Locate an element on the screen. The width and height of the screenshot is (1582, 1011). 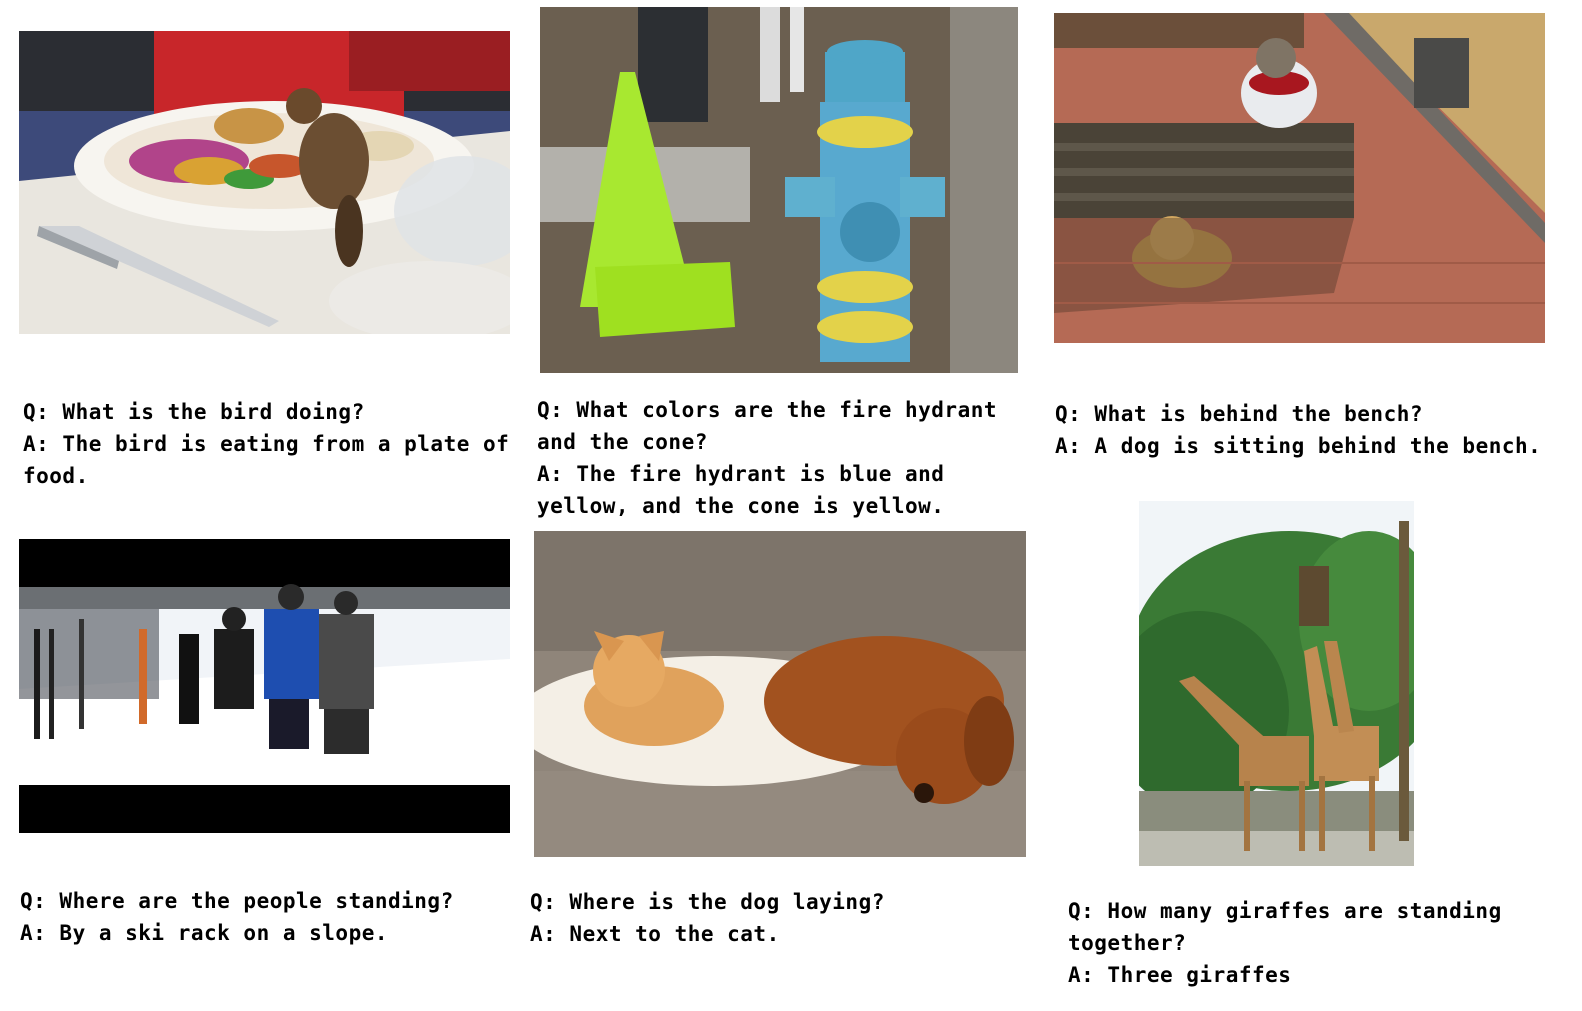
question: Q: What is the bird doing? is located at coordinates (194, 412).